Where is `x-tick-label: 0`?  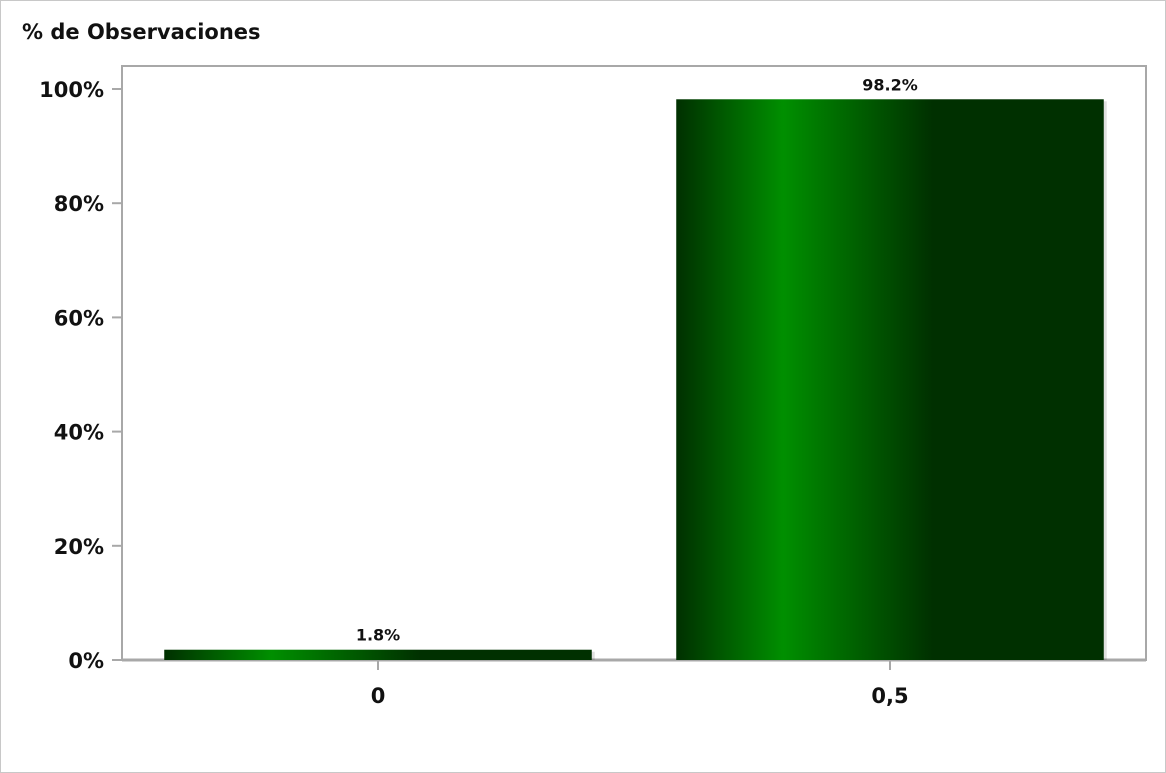 x-tick-label: 0 is located at coordinates (378, 696).